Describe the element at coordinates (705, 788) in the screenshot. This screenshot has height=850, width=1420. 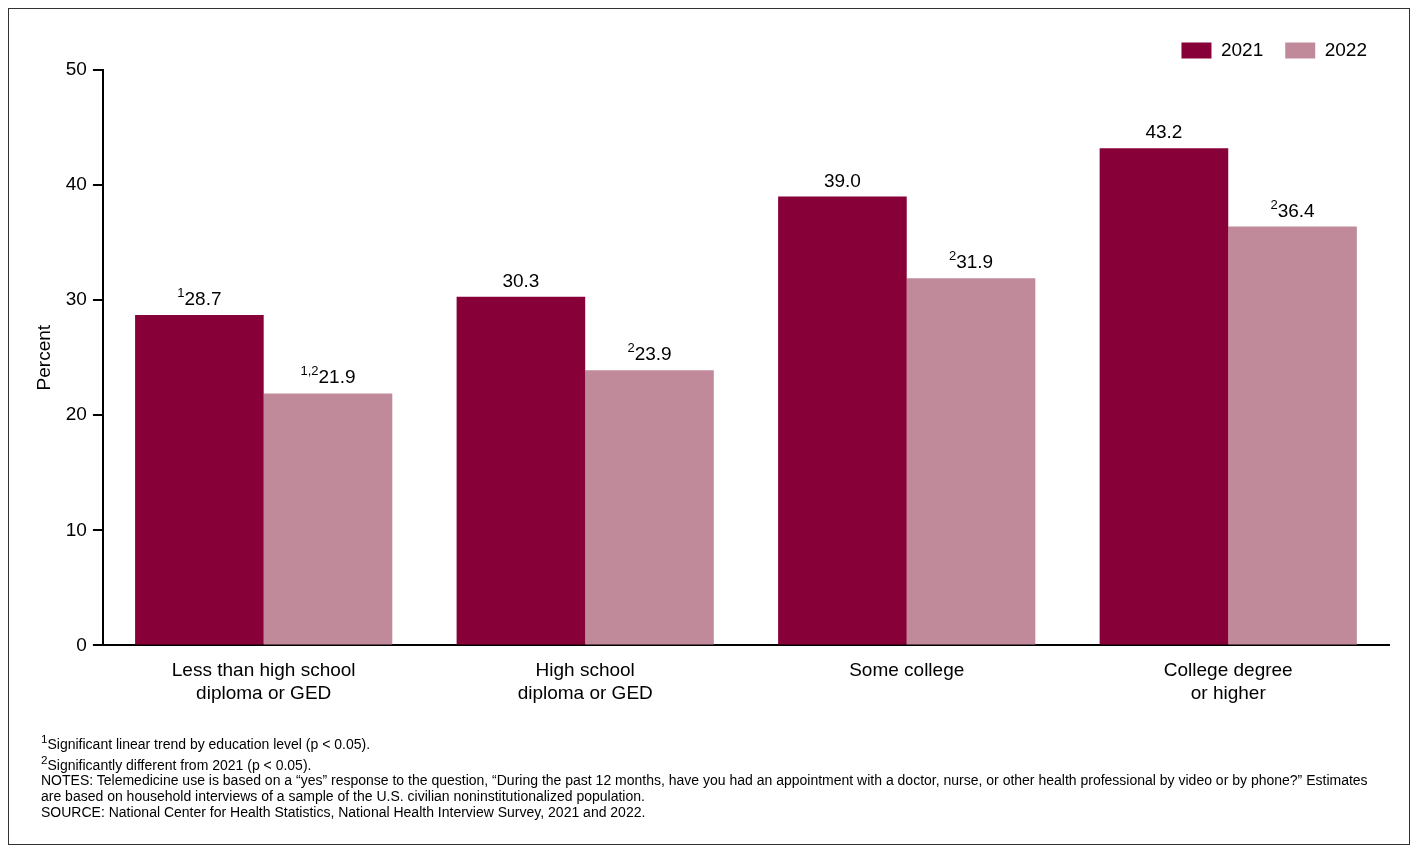
I see `text: NOTES: Telemedicine use is based on a “yes” response to the question, “During the past 12 months, have you had an appointment with a doctor, nurse, or other health professional by video or by phone?” Estimates are based on household interviews of a sample of the U.S. civilian noninstitutionalized population.` at that location.